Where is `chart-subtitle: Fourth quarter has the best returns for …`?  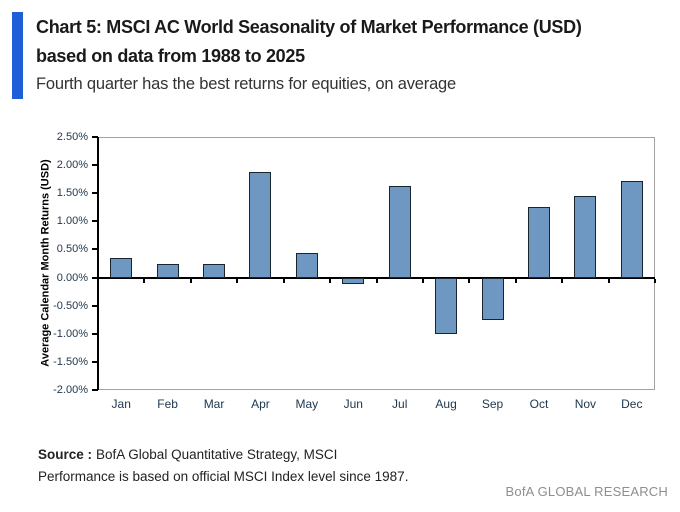
chart-subtitle: Fourth quarter has the best returns for … is located at coordinates (246, 84).